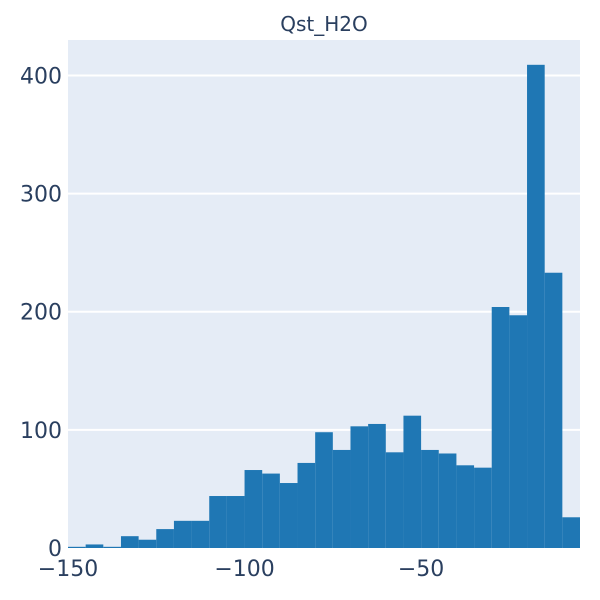 The width and height of the screenshot is (600, 600). I want to click on x-tick-label-2: −50, so click(421, 569).